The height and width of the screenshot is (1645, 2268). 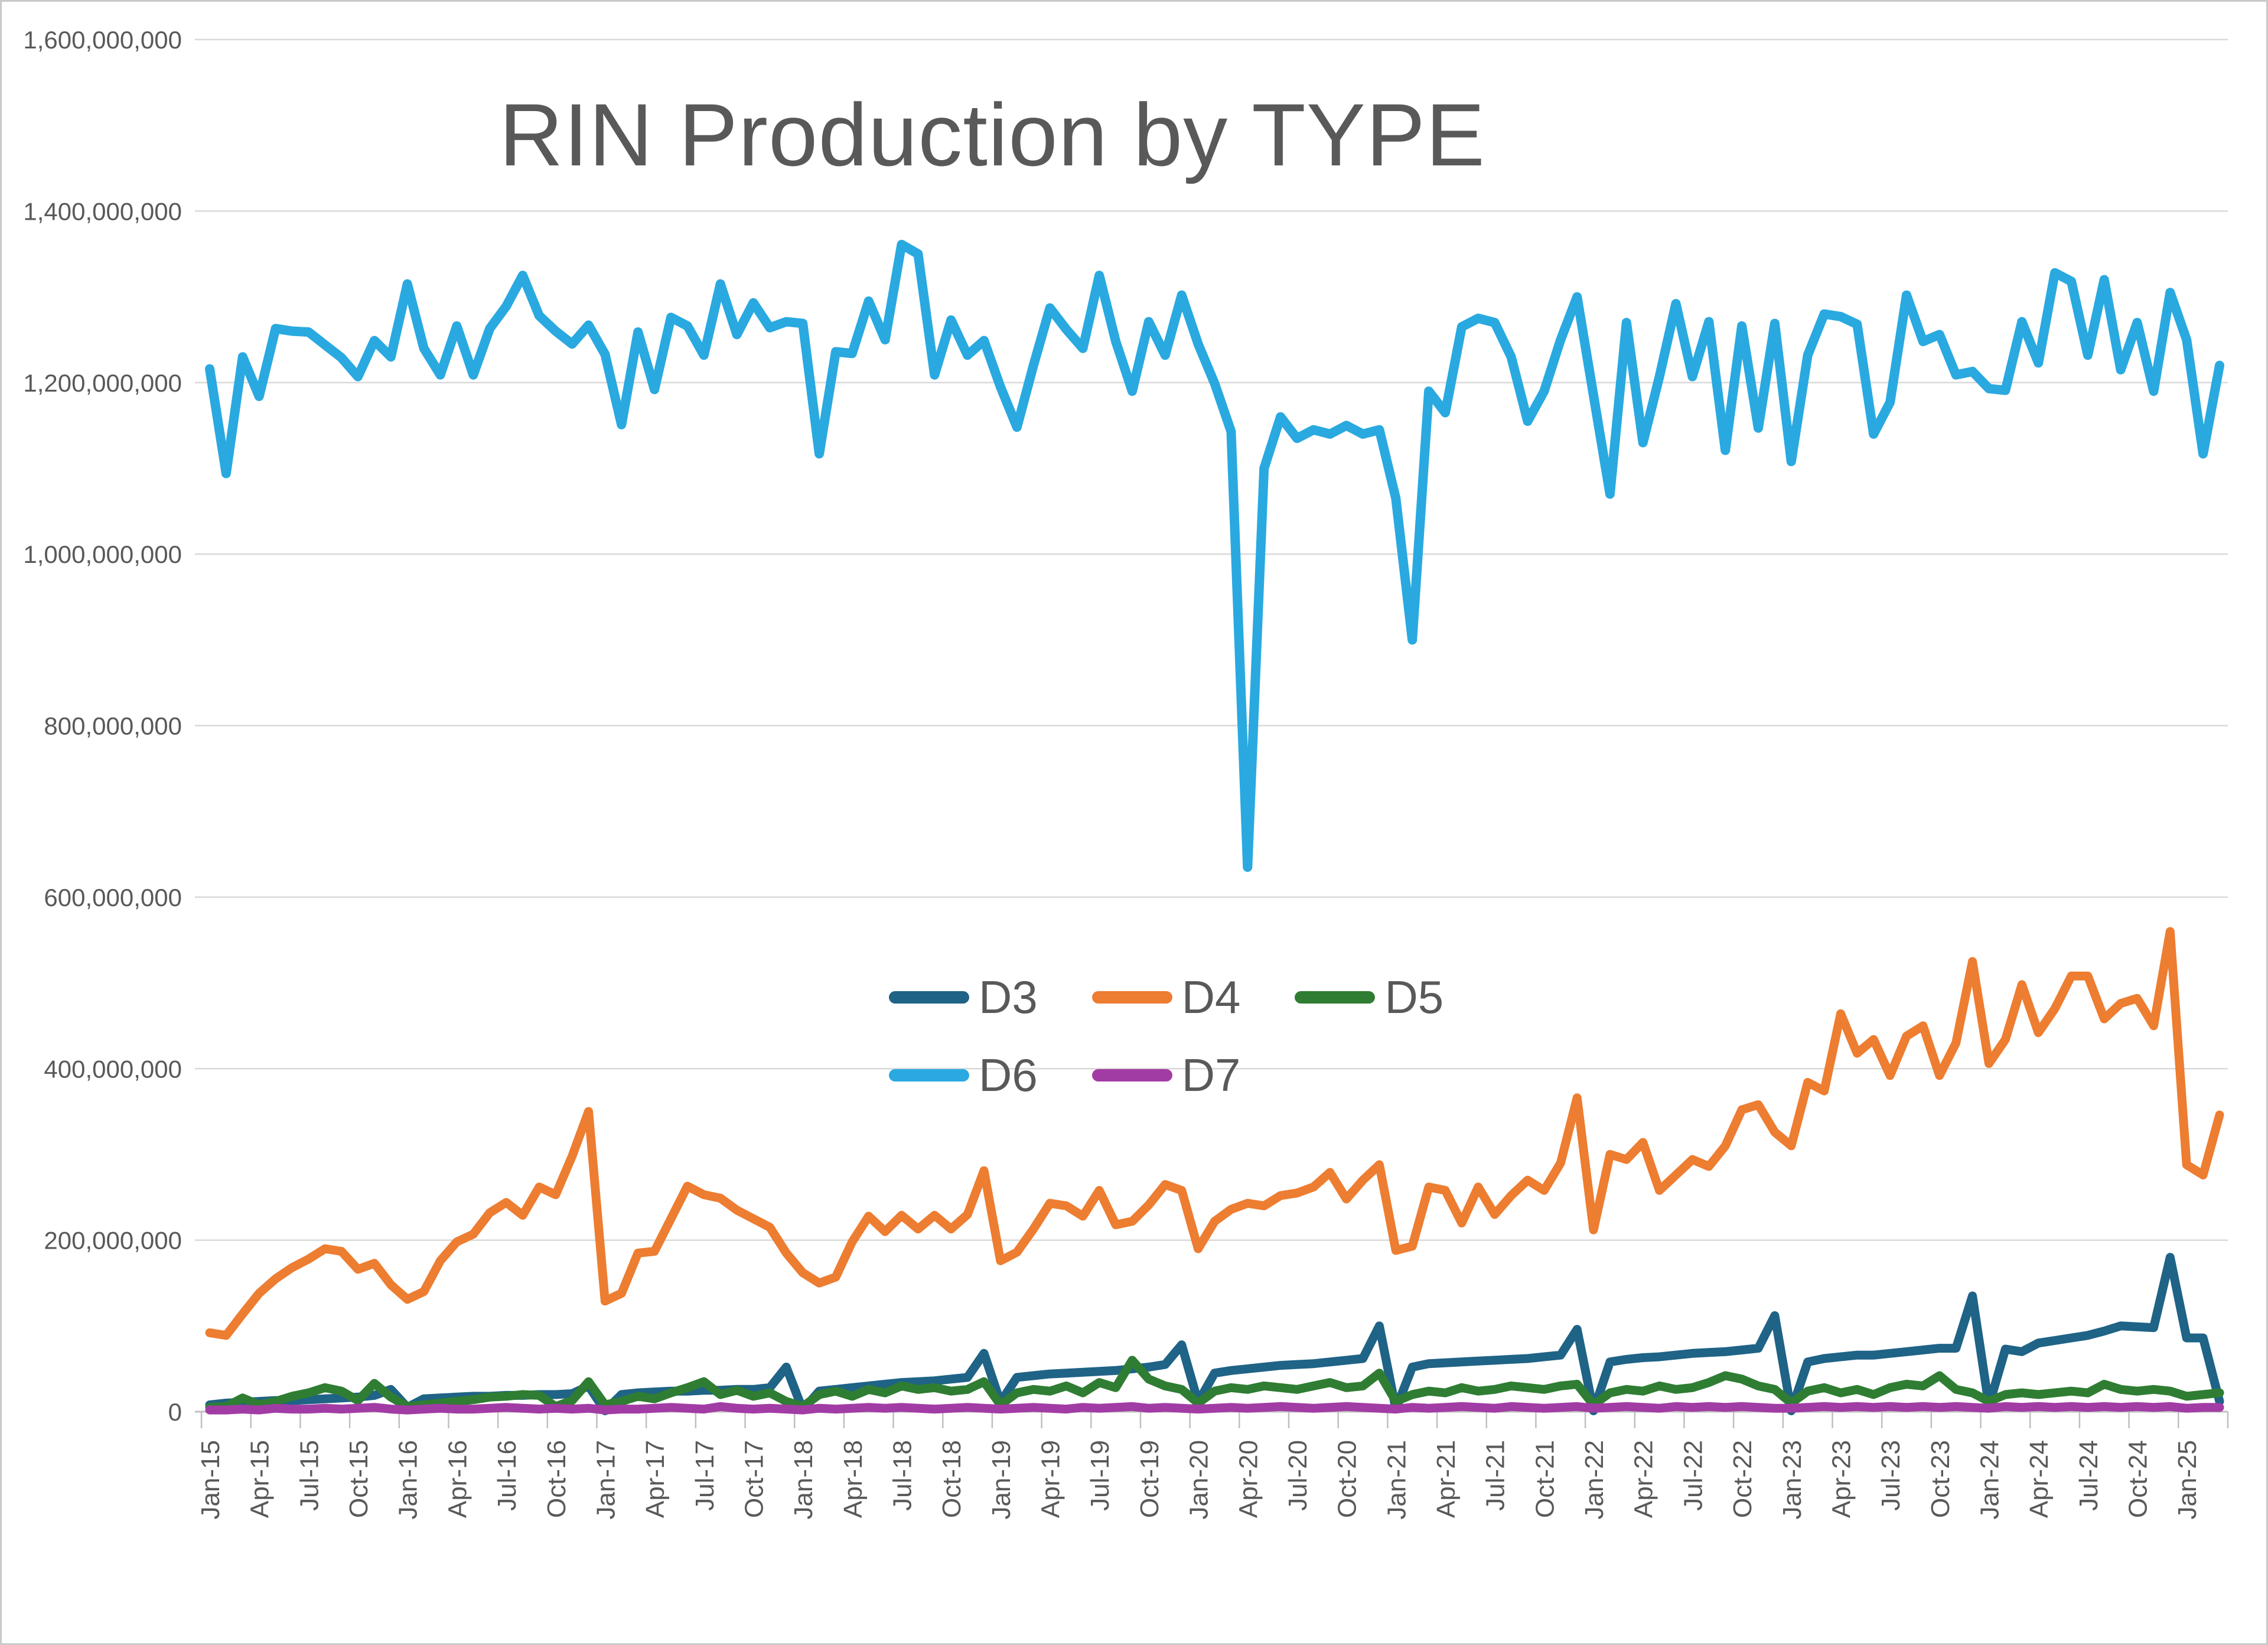 What do you see at coordinates (1414, 997) in the screenshot?
I see `legend-label-D5: D5` at bounding box center [1414, 997].